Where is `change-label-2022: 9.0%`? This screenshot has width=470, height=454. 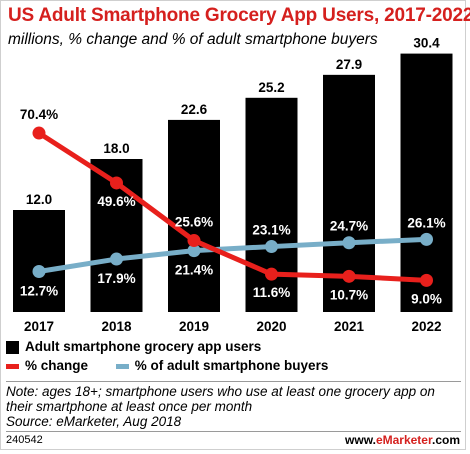
change-label-2022: 9.0% is located at coordinates (426, 298).